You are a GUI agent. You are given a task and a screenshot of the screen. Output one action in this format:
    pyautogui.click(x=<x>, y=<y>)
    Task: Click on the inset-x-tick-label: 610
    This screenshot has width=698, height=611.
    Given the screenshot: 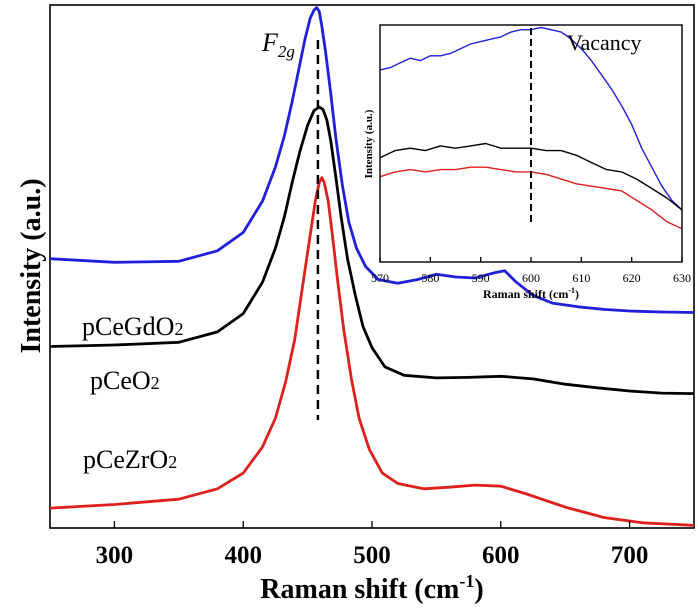 What is the action you would take?
    pyautogui.click(x=581, y=278)
    